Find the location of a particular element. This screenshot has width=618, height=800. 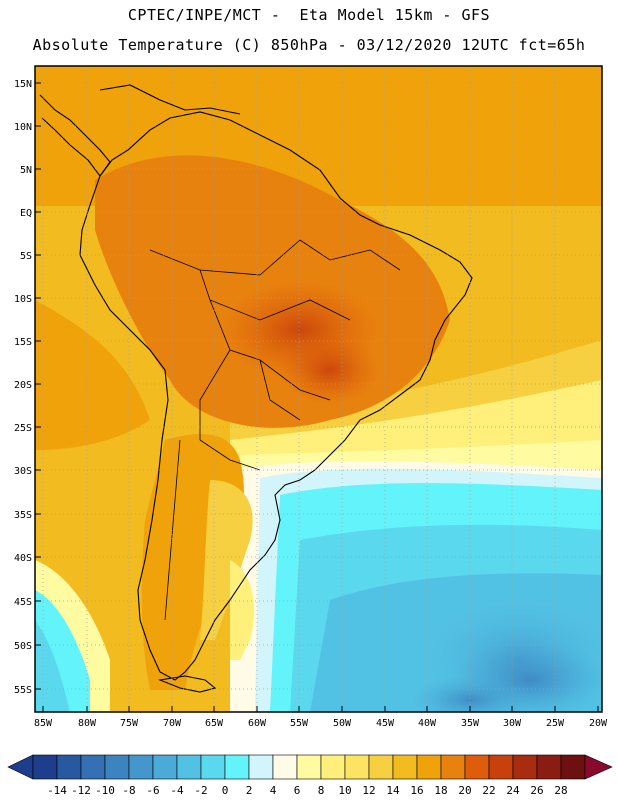

colorbar-tick-label: 16 is located at coordinates (416, 790).